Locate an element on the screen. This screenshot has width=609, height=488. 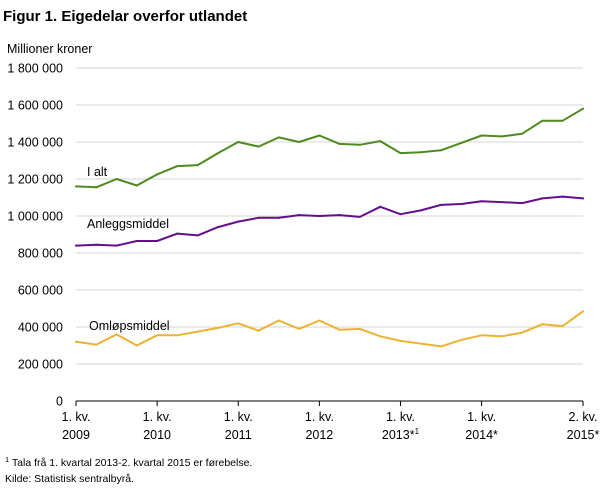
series-label-total: I alt is located at coordinates (97, 172).